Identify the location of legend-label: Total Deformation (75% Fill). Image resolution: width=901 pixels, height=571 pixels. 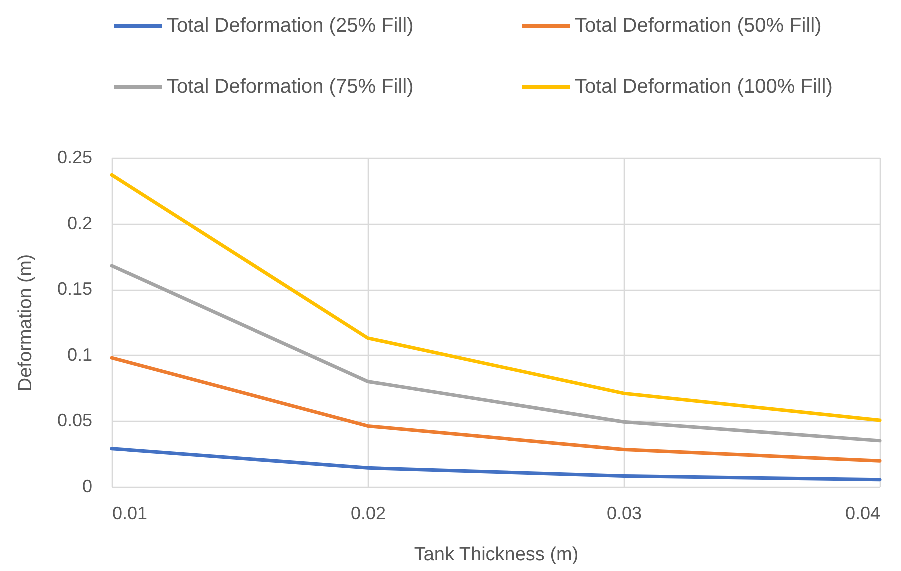
(290, 87).